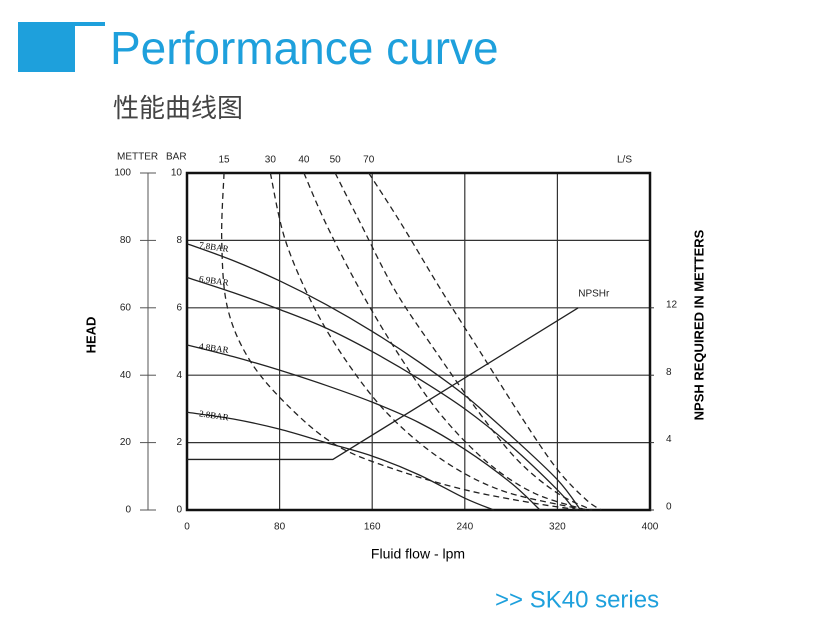  Describe the element at coordinates (213, 281) in the screenshot. I see `pressure-label: 6.9BAR` at that location.